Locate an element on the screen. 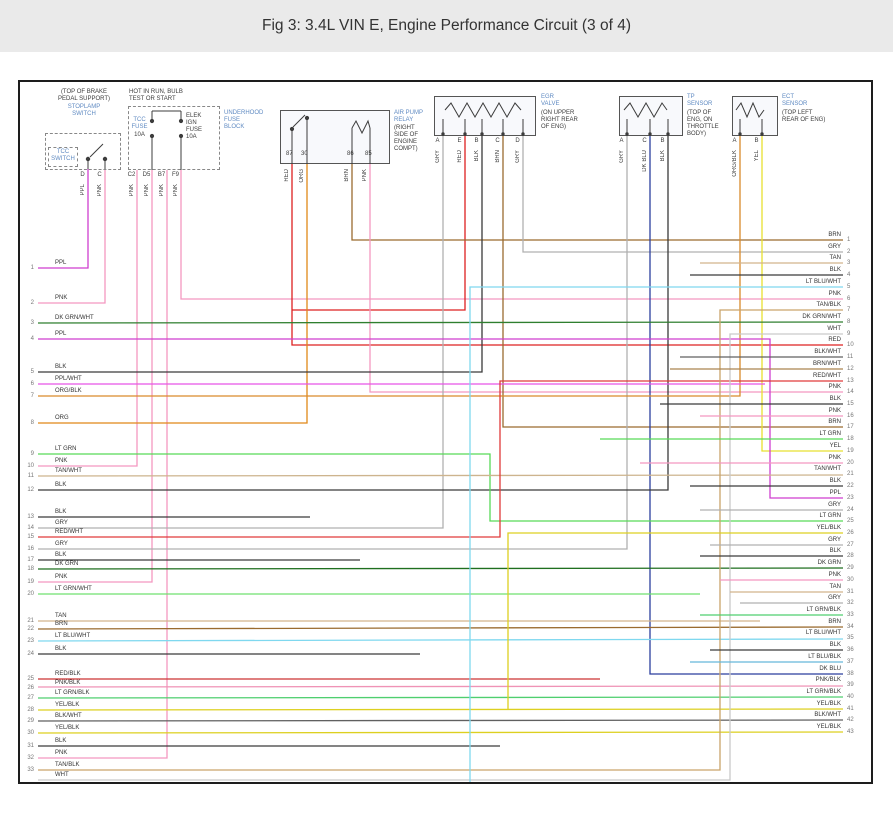 This screenshot has height=822, width=893. wire-color-label: ORG/BLK is located at coordinates (735, 163).